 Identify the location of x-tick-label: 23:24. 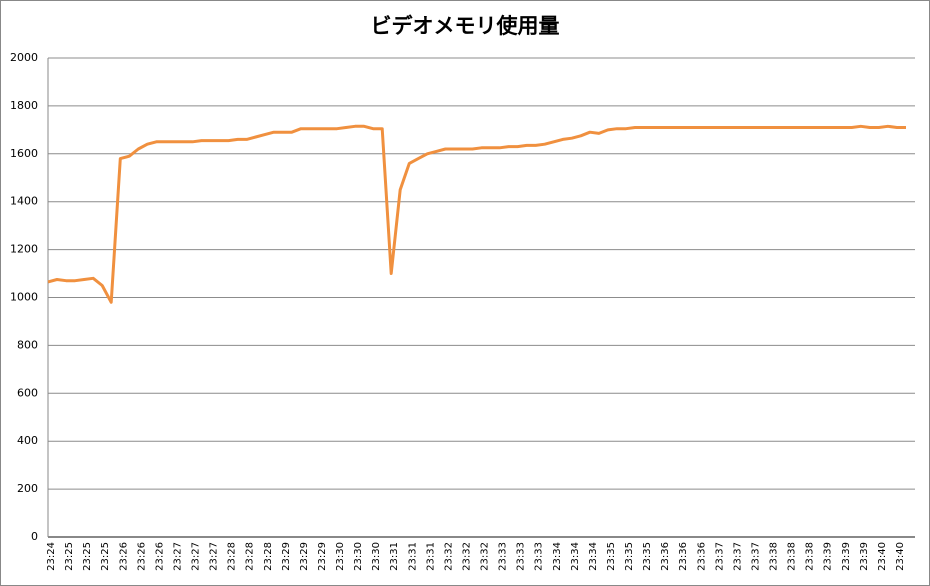
(51, 556).